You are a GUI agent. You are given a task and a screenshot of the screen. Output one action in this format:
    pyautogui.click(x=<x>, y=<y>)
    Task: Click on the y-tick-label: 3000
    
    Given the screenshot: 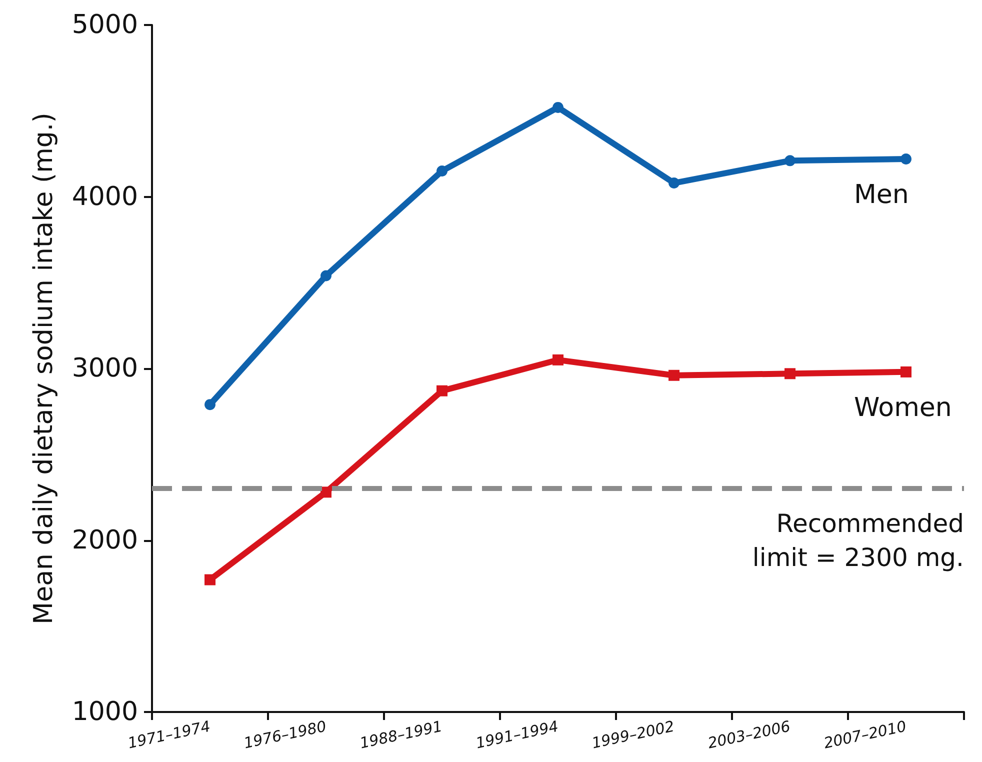 What is the action you would take?
    pyautogui.click(x=105, y=369)
    